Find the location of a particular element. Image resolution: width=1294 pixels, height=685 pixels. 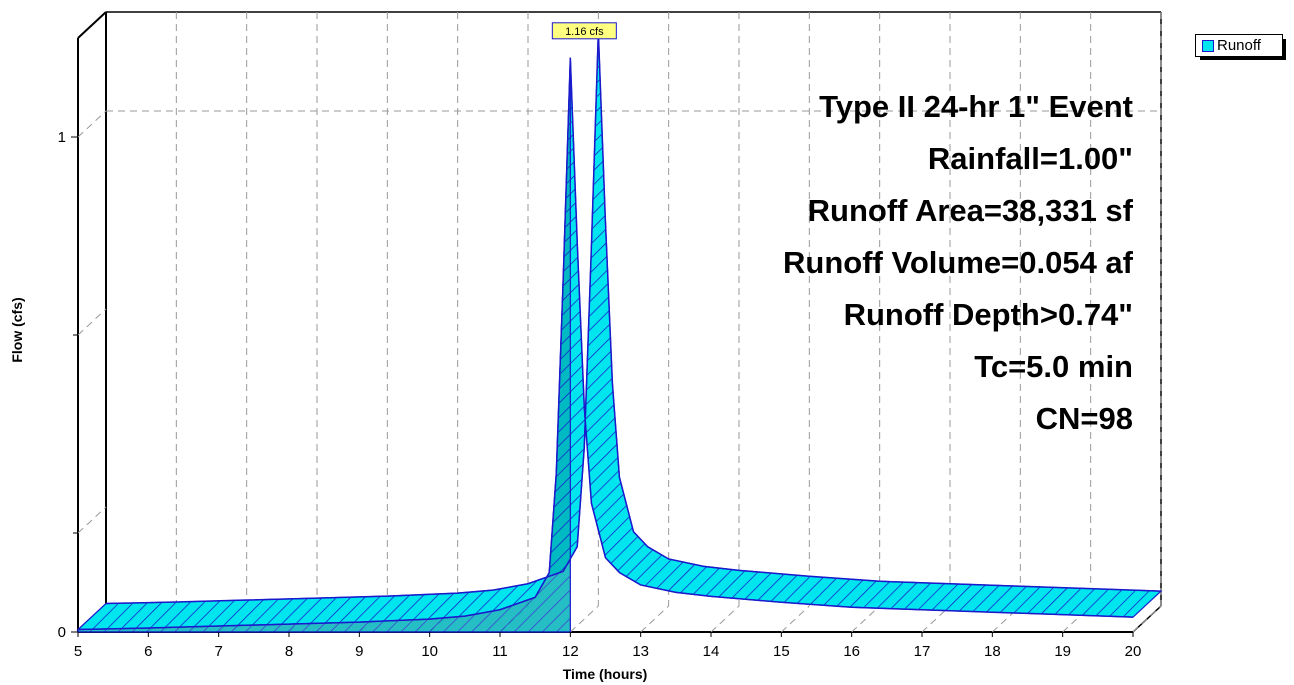

x-tick-label-20: 20 is located at coordinates (1133, 651).